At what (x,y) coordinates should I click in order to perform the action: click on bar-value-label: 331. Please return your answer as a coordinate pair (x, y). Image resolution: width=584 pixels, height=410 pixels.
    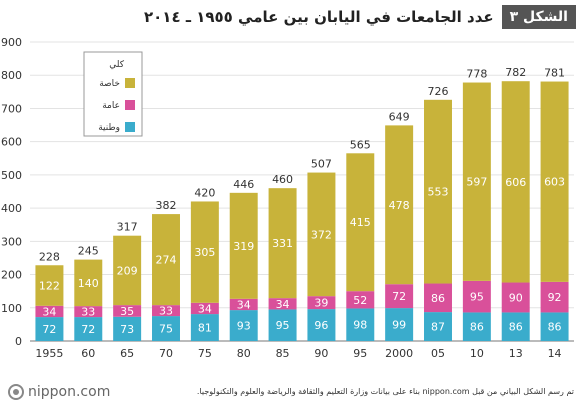
    Looking at the image, I should click on (282, 243).